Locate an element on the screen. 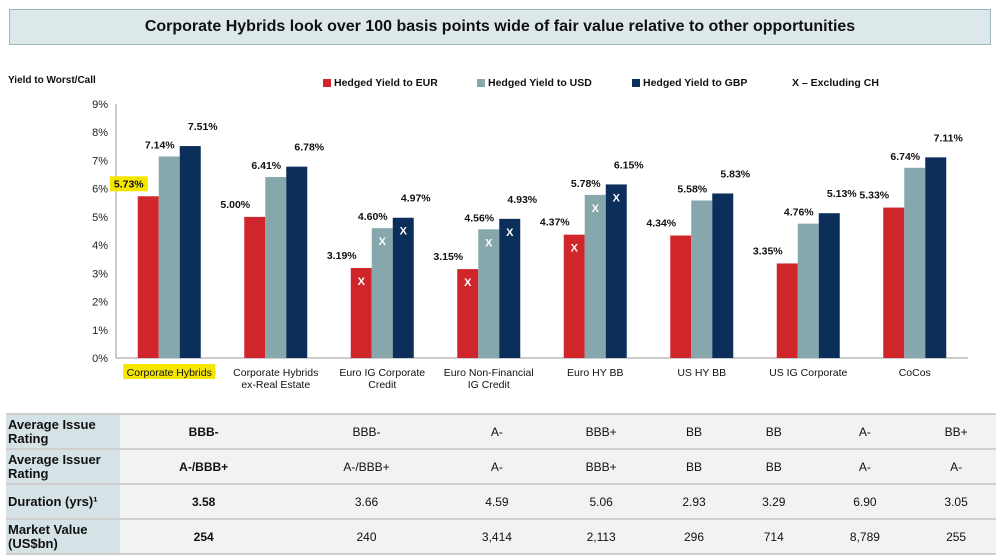 Image resolution: width=1004 pixels, height=559 pixels. row-label: Average Issuer Rating is located at coordinates (63, 467).